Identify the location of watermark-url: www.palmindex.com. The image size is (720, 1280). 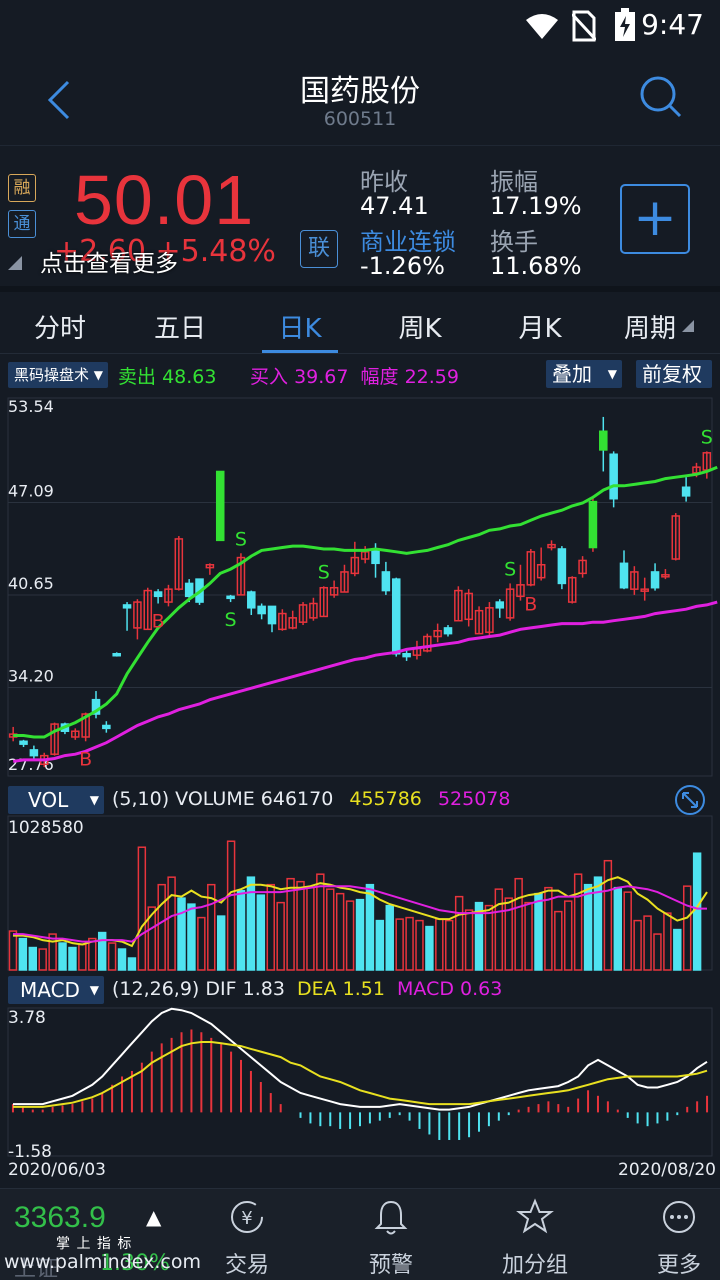
(103, 1262).